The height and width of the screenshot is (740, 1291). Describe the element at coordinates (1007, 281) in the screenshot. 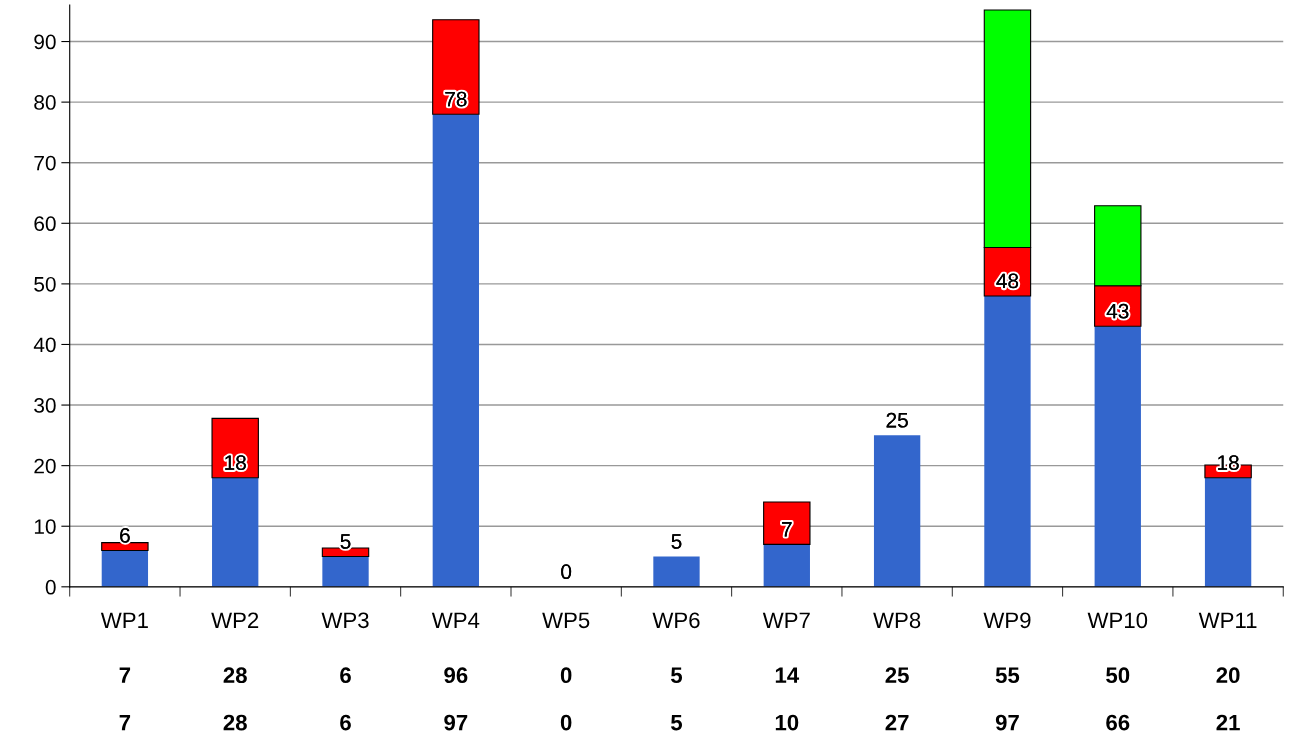

I see `data-label: 48` at that location.